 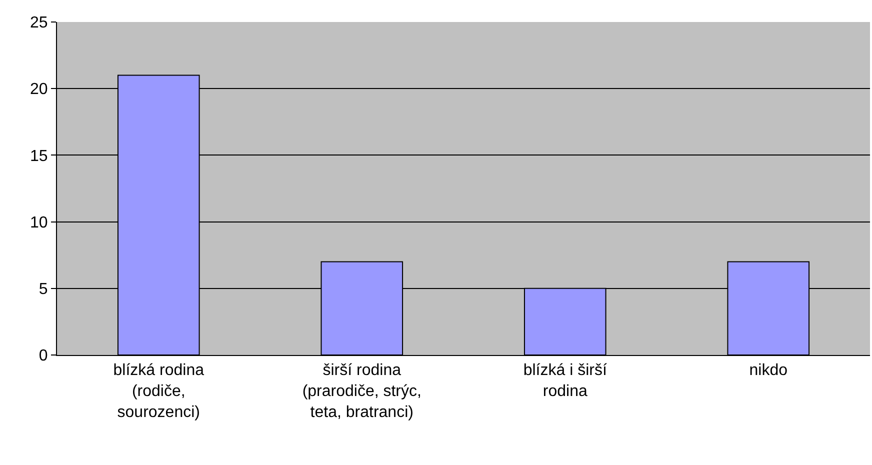 I want to click on y-tick-label: 10, so click(x=39, y=223).